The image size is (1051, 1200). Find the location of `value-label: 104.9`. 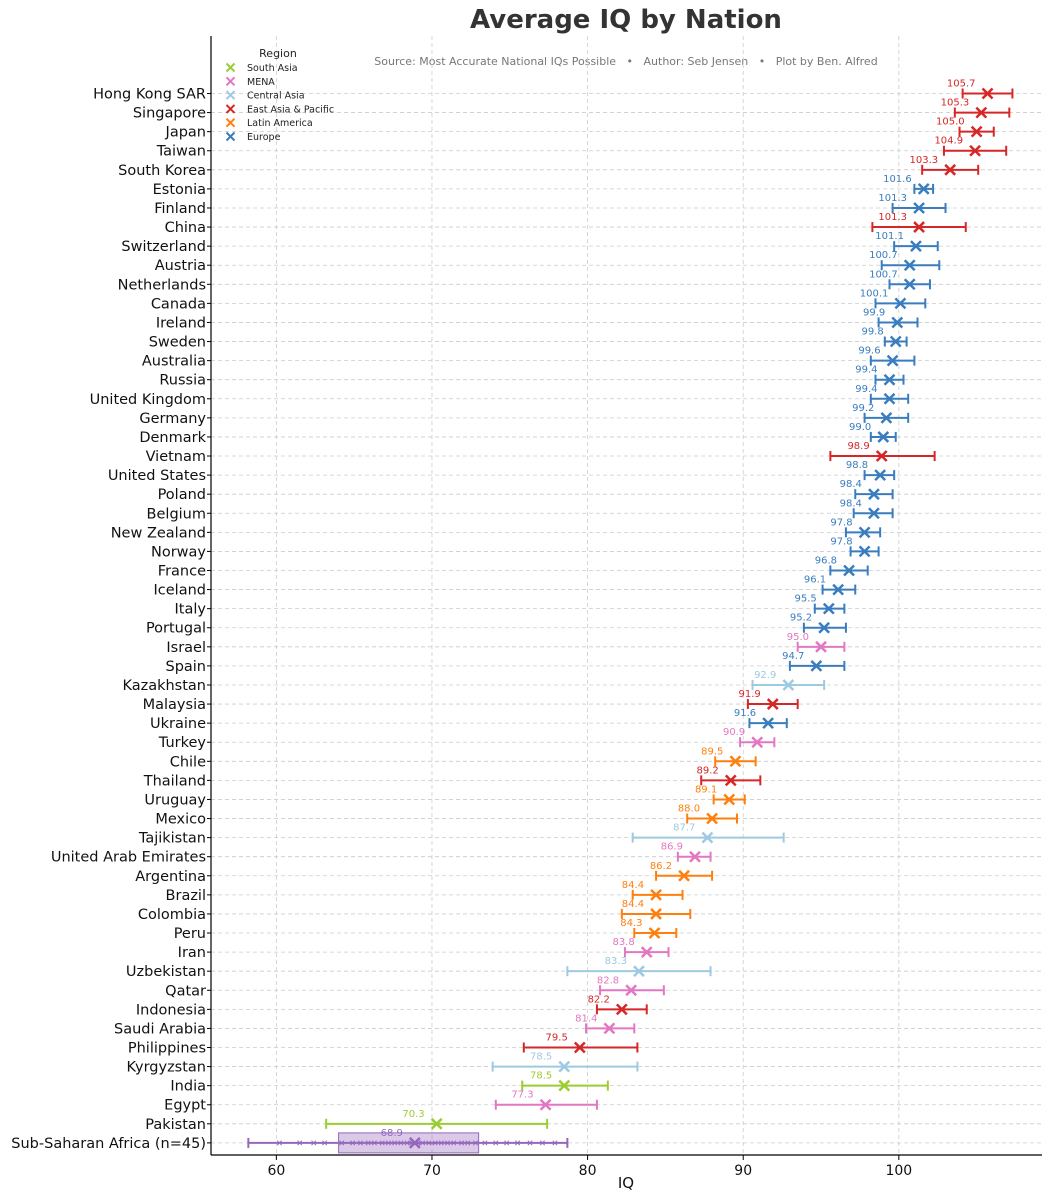

value-label: 104.9 is located at coordinates (948, 141).